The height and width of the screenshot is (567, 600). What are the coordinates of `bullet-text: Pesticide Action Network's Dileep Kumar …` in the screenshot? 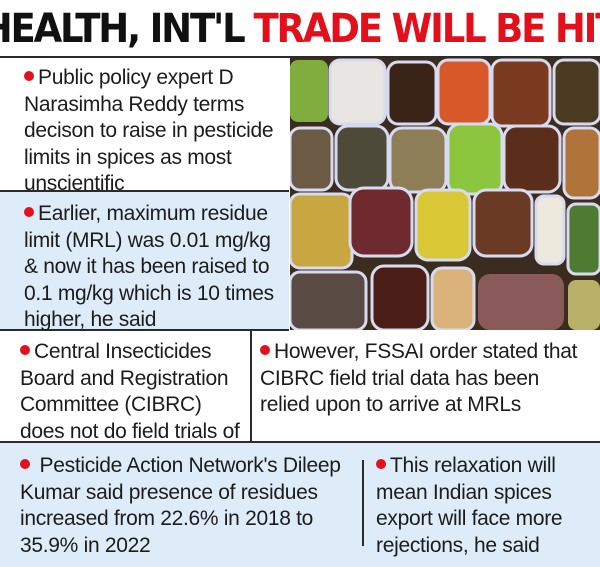 It's located at (180, 505).